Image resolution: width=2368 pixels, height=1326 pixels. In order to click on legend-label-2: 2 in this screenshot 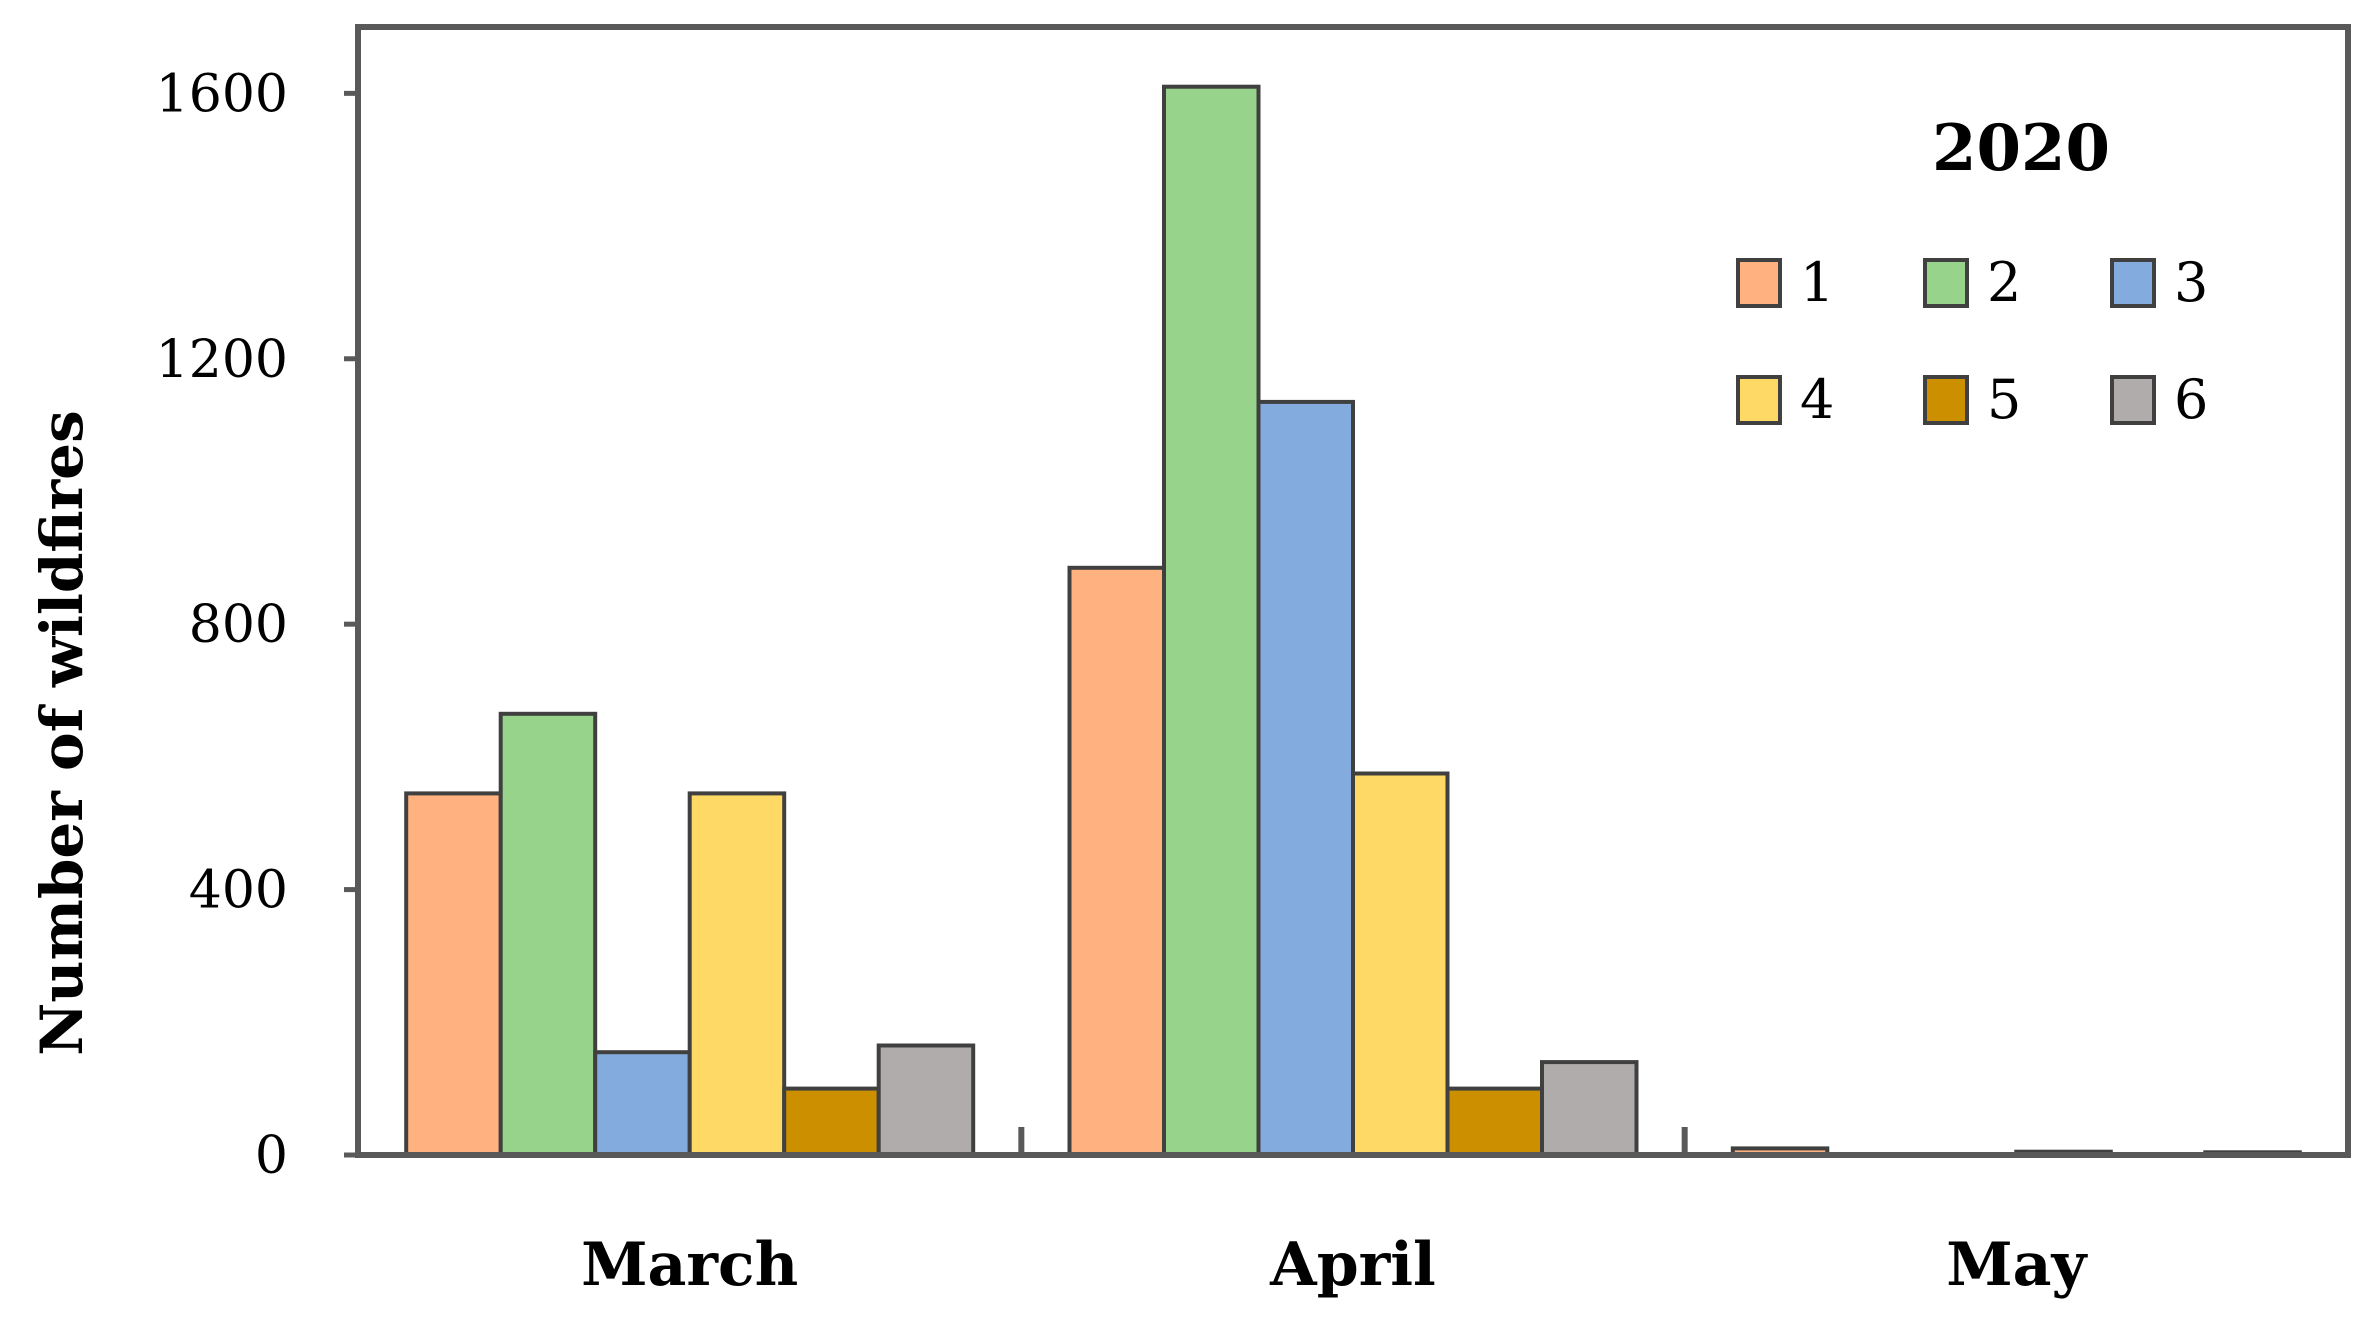, I will do `click(2004, 282)`.